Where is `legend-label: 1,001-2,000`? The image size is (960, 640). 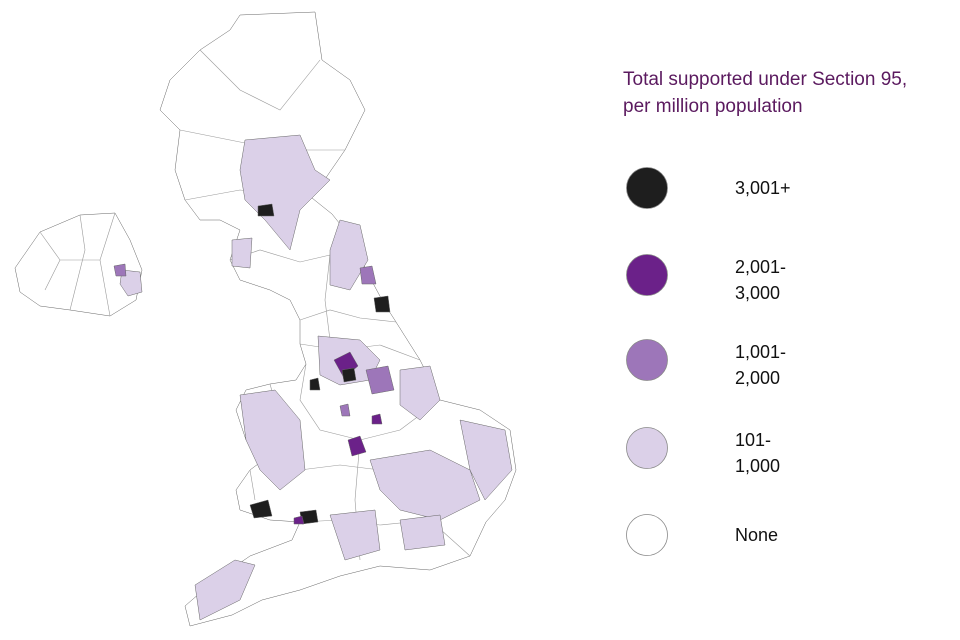
legend-label: 1,001-2,000 is located at coordinates (761, 365).